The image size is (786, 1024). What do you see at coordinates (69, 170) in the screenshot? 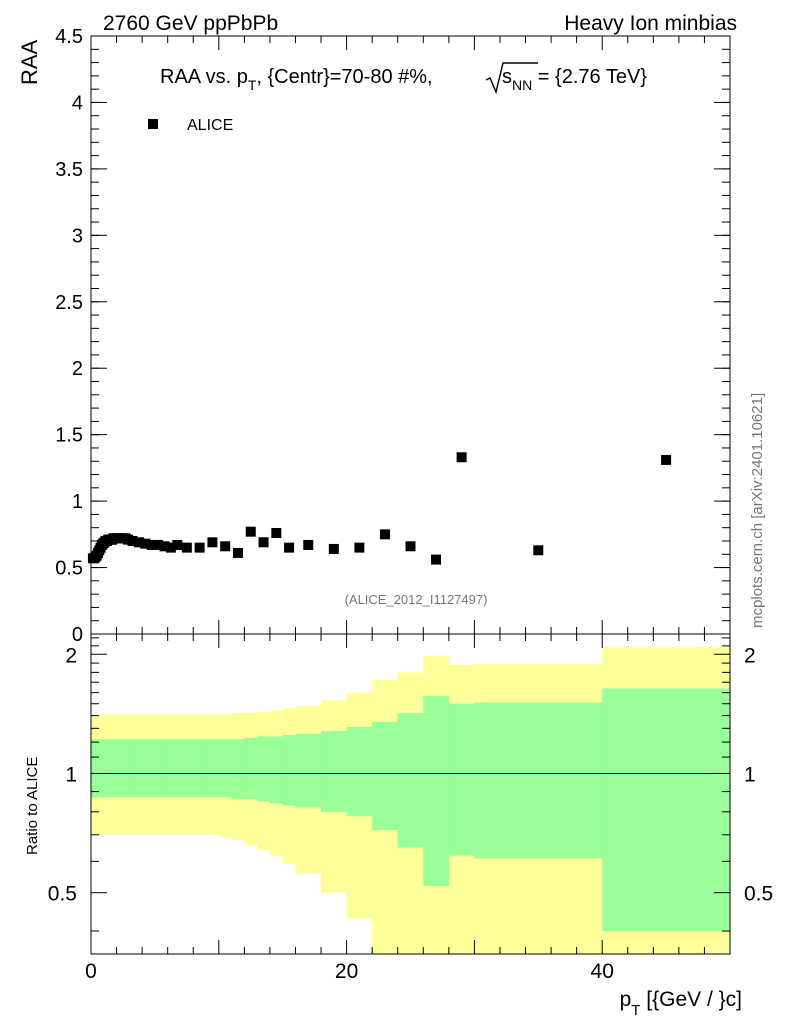
I see `main-ytick-label: 3.5` at bounding box center [69, 170].